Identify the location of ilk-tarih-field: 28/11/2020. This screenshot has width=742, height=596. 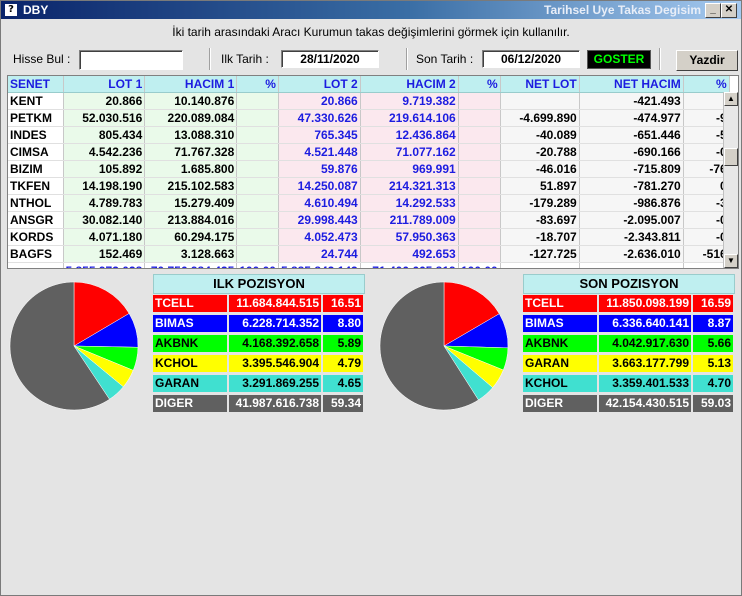
(330, 59).